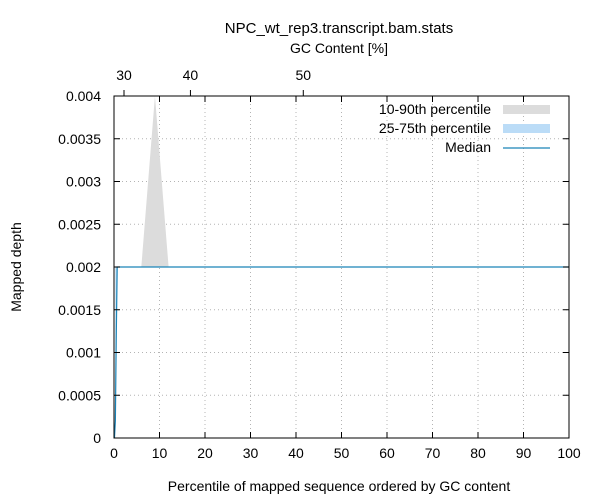 Image resolution: width=600 pixels, height=500 pixels. Describe the element at coordinates (435, 128) in the screenshot. I see `legend-label-1: 25-75th percentile` at that location.